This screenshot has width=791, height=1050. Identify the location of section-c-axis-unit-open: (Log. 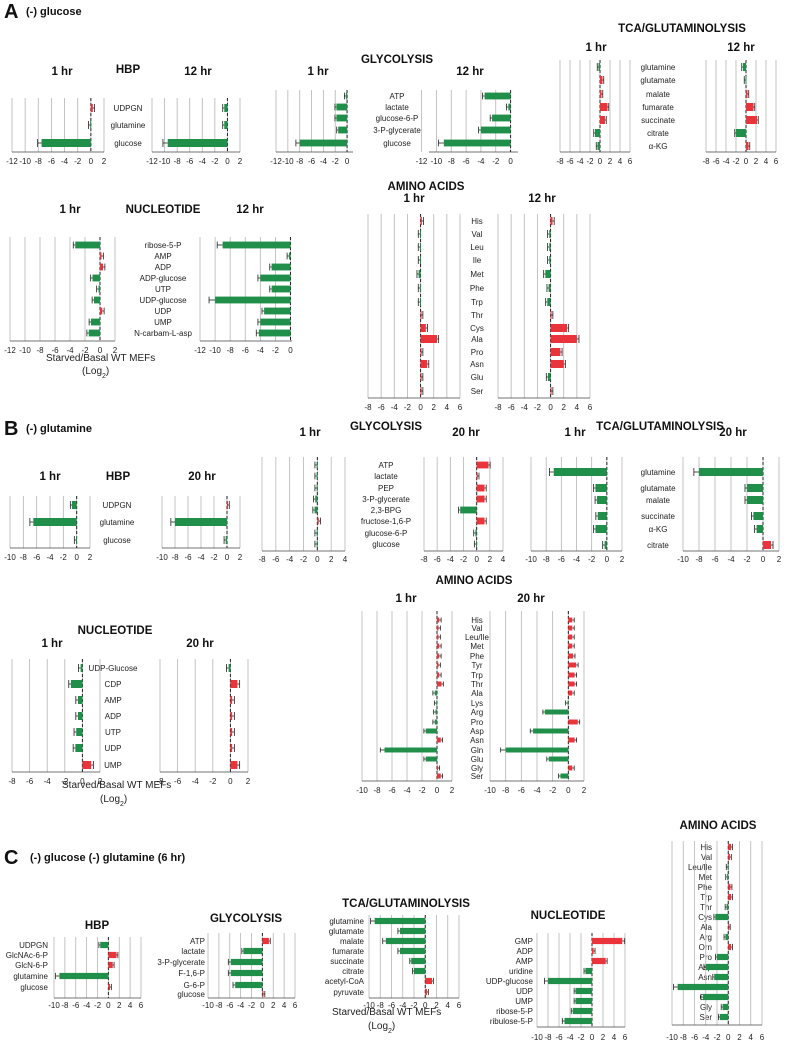
(378, 1026).